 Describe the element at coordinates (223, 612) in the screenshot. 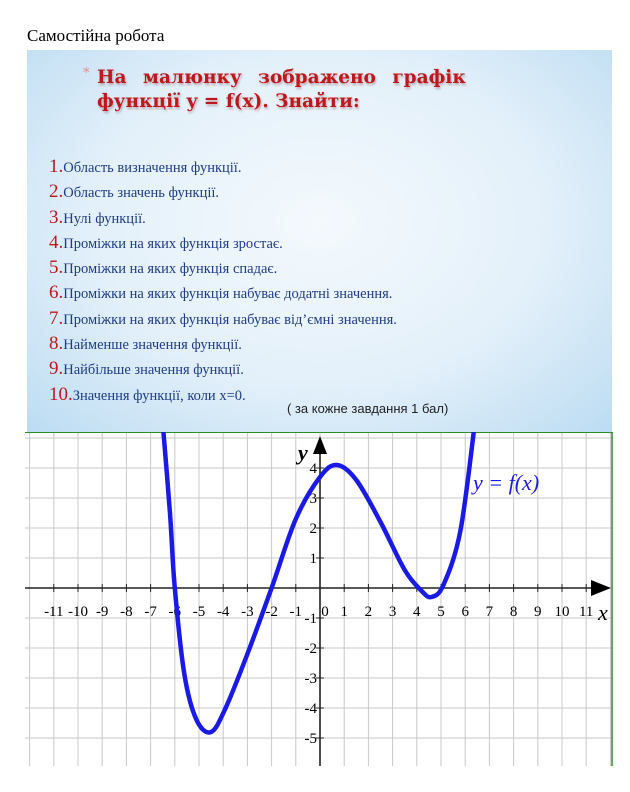

I see `x-tick-label: -4` at that location.